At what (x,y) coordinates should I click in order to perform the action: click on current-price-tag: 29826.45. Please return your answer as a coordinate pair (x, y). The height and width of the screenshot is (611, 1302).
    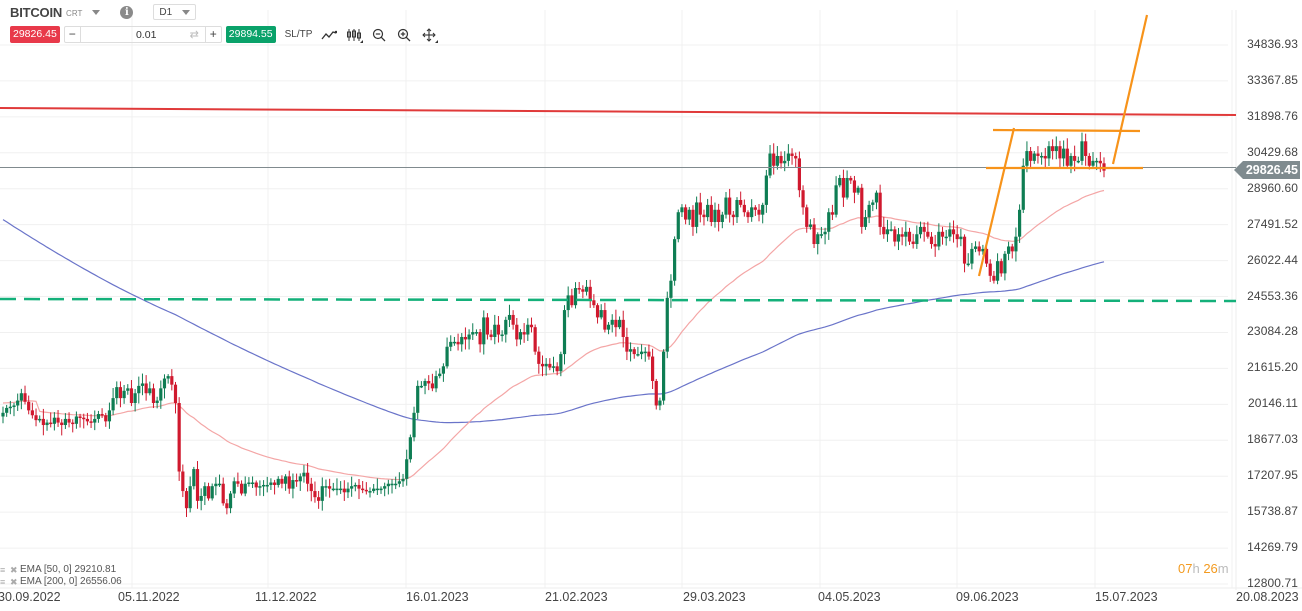
    Looking at the image, I should click on (1266, 170).